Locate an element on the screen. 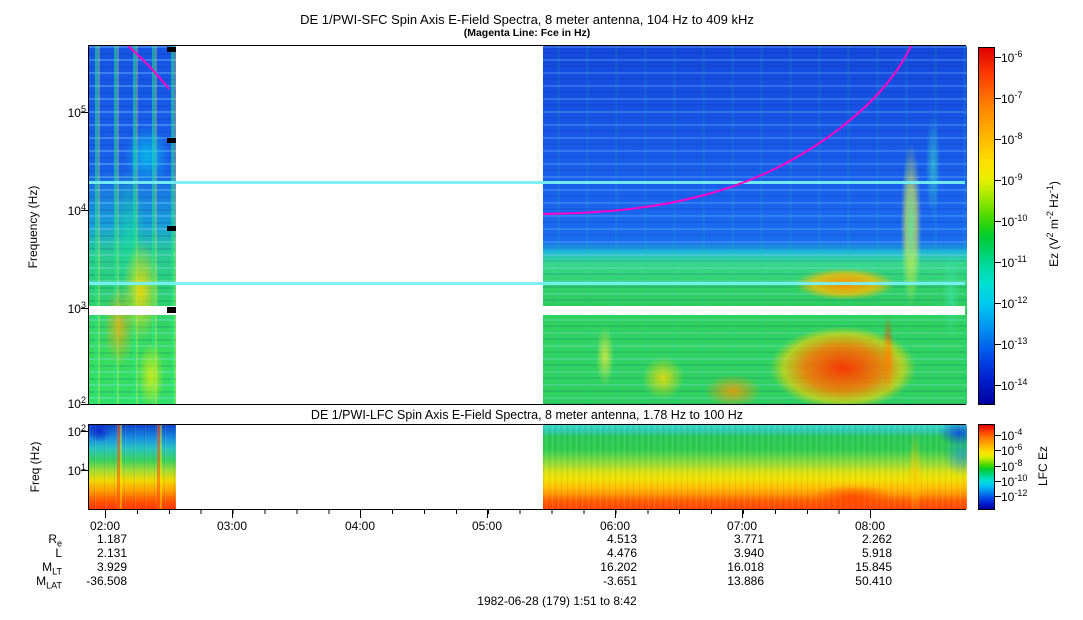 The height and width of the screenshot is (620, 1083). lfc-cb-tick-1: 10⁻⁶ is located at coordinates (1012, 450).